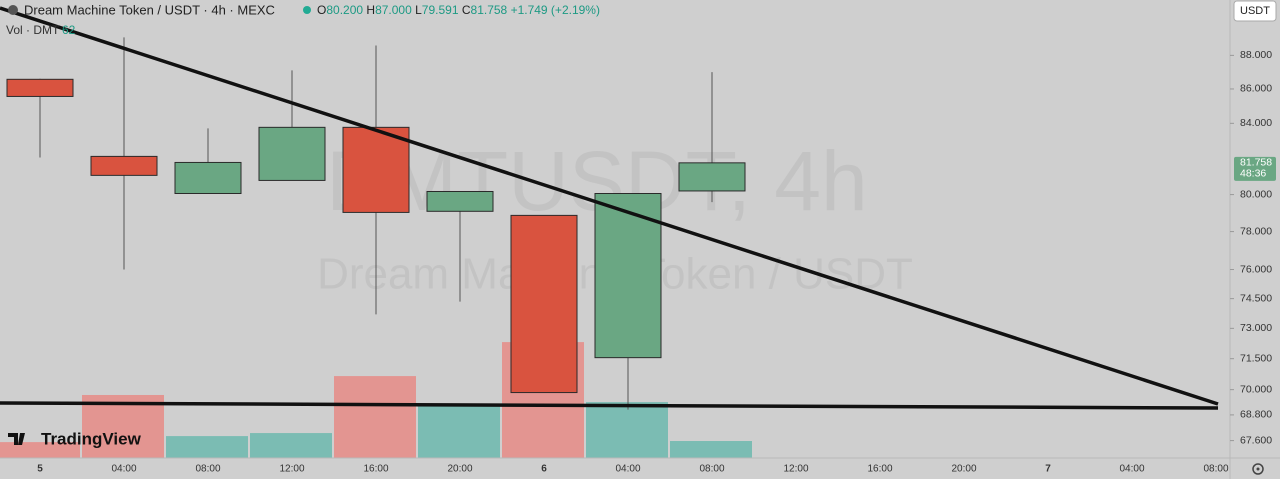  I want to click on trend-line, so click(609, 405).